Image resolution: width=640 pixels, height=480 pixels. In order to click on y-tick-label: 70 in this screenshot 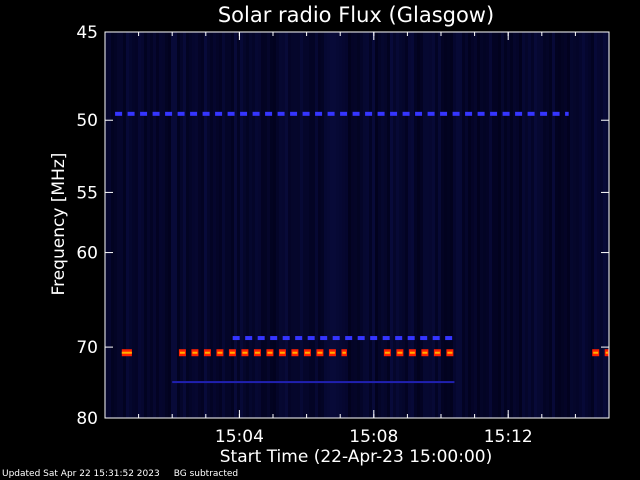, I will do `click(87, 348)`.